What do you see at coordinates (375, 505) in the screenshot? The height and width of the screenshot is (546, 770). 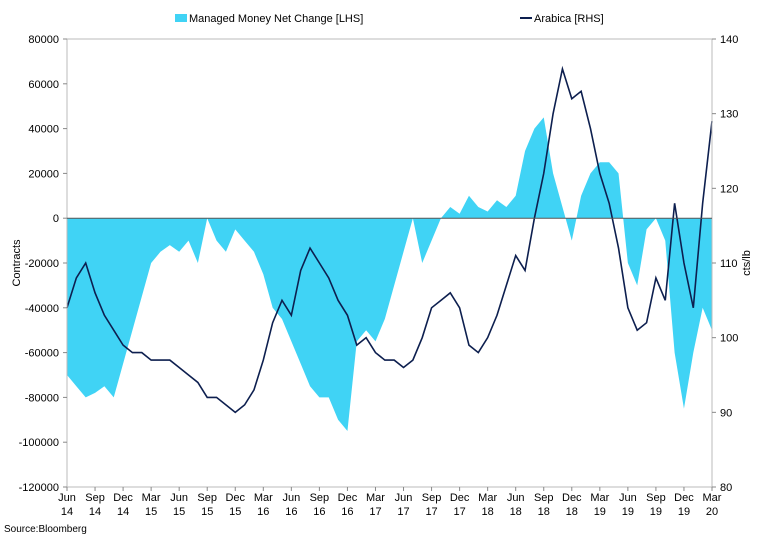 I see `x-tick-label: Mar 17` at bounding box center [375, 505].